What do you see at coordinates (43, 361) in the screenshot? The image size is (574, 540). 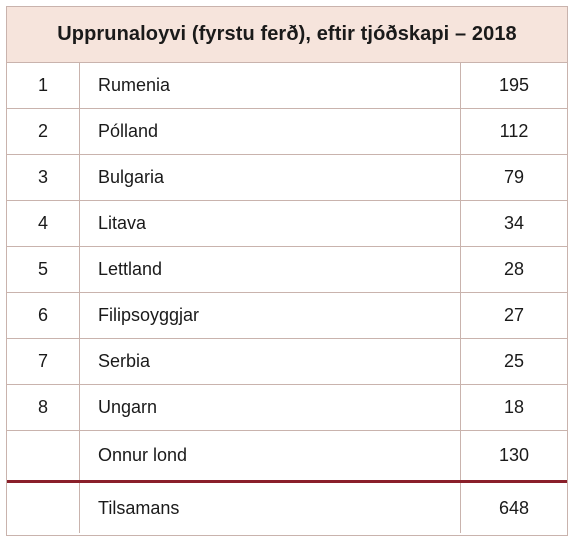 I see `rank-cell: 7` at bounding box center [43, 361].